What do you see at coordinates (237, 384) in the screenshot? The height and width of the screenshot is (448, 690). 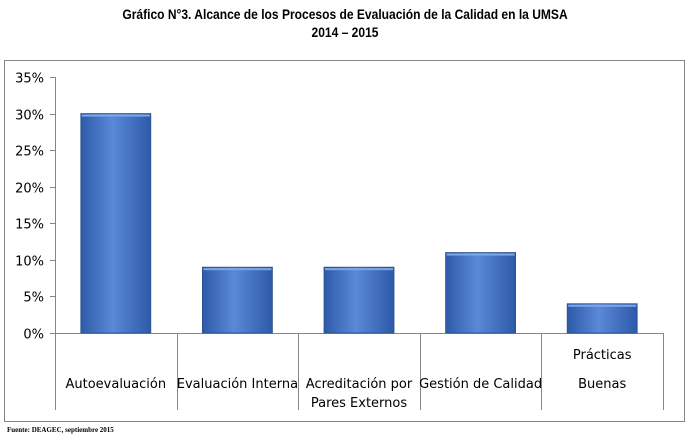 I see `category-label: Evaluación Interna` at bounding box center [237, 384].